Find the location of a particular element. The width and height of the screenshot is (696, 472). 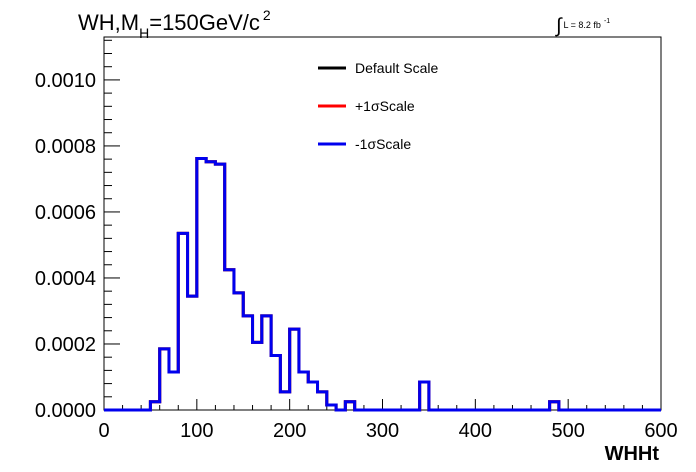

x-tick-label: 500 is located at coordinates (567, 431).